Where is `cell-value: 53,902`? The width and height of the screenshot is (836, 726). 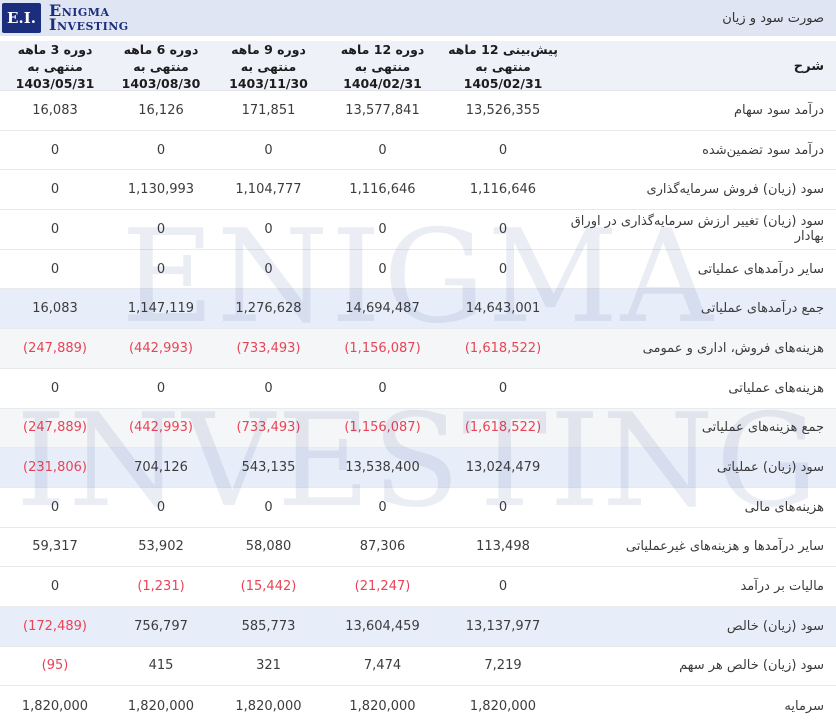
cell-value: 53,902 is located at coordinates (161, 547).